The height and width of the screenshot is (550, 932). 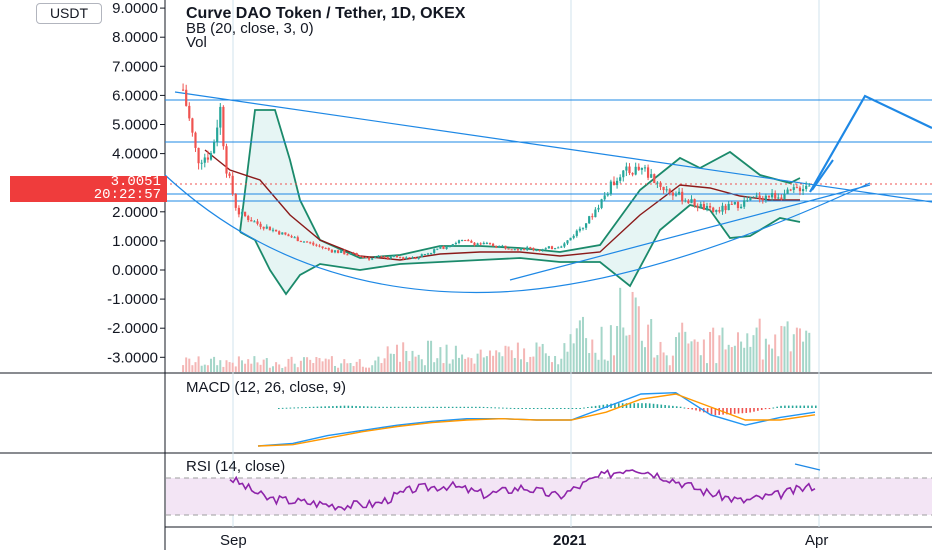 What do you see at coordinates (135, 8) in the screenshot?
I see `y-tick-label: 9.0000` at bounding box center [135, 8].